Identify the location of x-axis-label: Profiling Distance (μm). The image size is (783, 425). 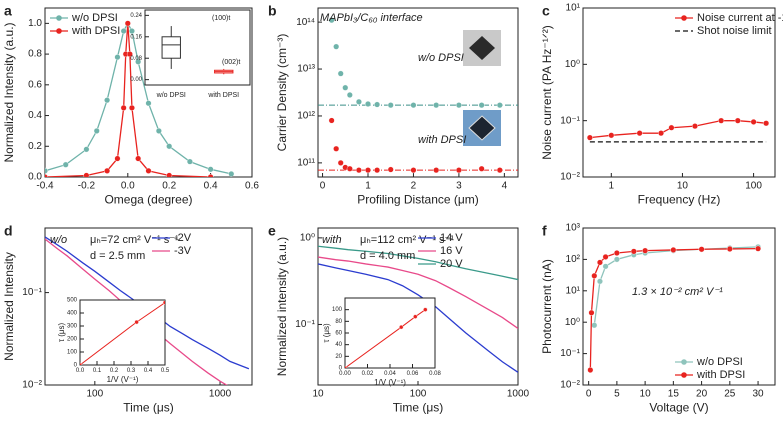
(418, 199).